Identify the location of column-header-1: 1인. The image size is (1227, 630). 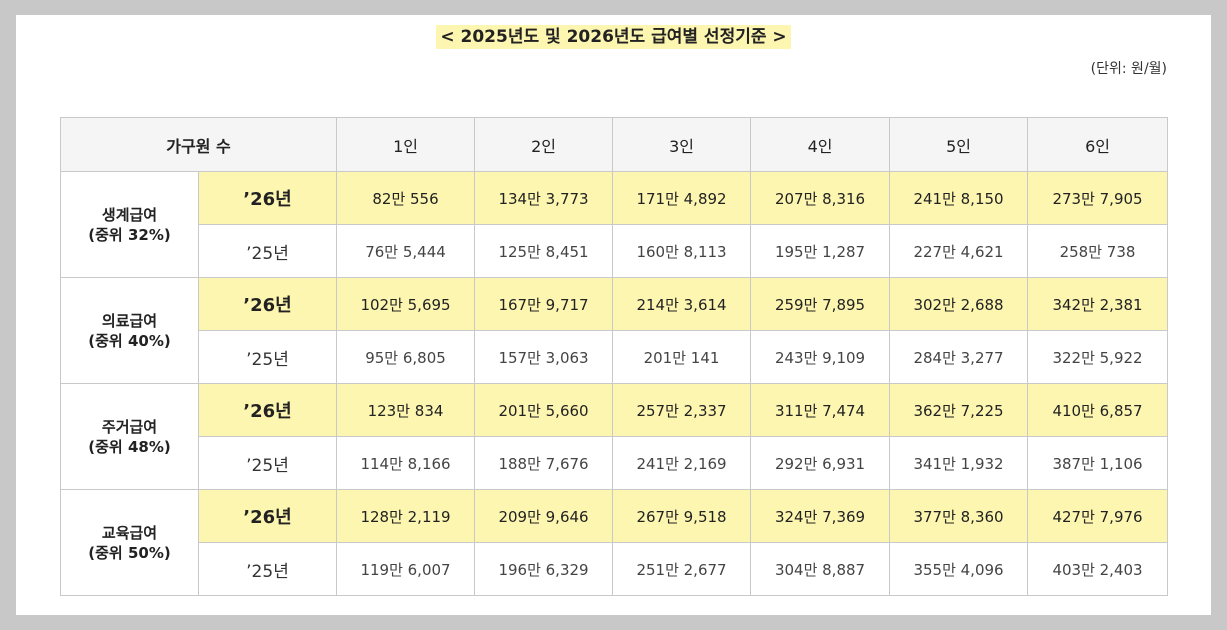
(406, 144).